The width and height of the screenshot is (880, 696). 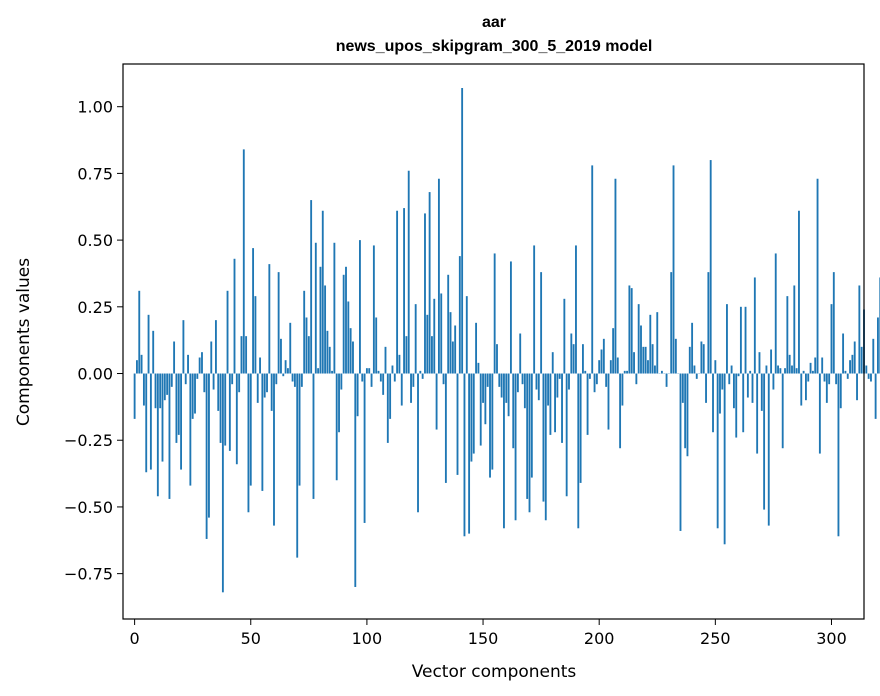 What do you see at coordinates (831, 638) in the screenshot?
I see `x-tick-label: 300` at bounding box center [831, 638].